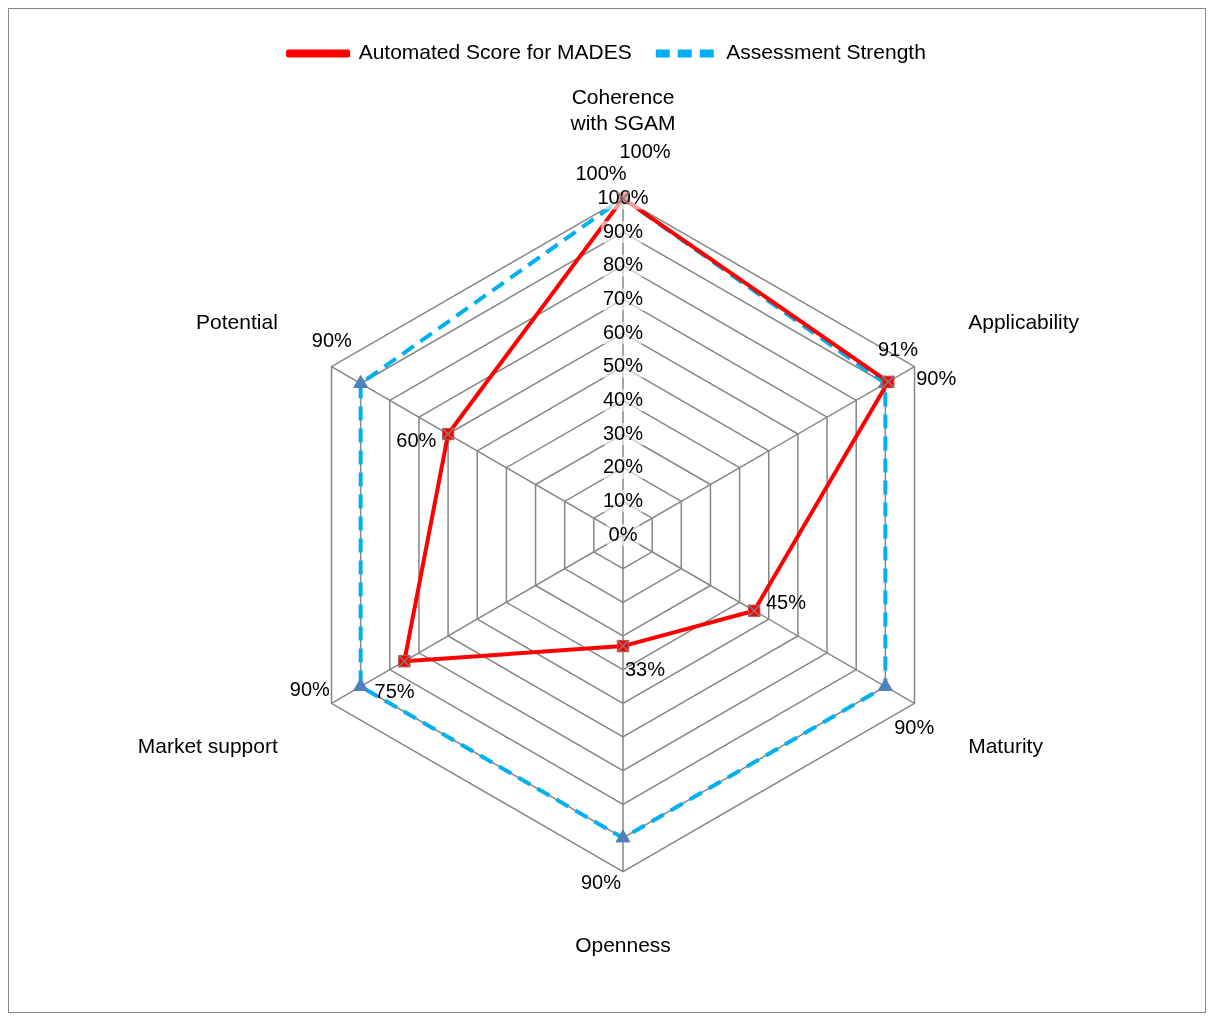 The image size is (1216, 1017). What do you see at coordinates (623, 533) in the screenshot?
I see `y-tick-label: 0%` at bounding box center [623, 533].